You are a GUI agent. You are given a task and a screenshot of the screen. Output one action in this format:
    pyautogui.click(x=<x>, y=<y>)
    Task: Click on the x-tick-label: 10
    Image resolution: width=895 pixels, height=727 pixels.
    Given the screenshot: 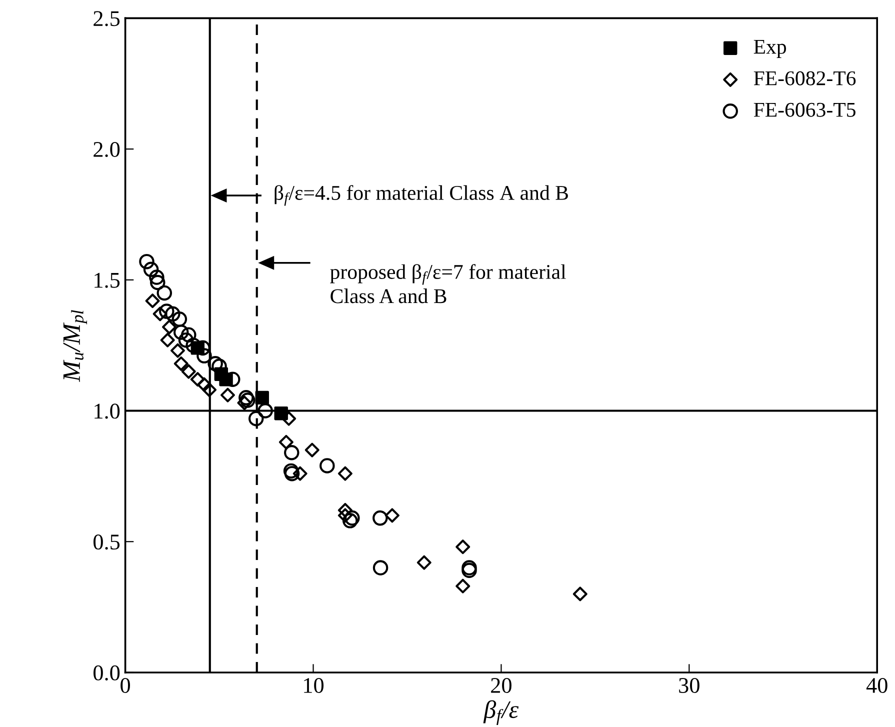 What is the action you would take?
    pyautogui.click(x=314, y=685)
    